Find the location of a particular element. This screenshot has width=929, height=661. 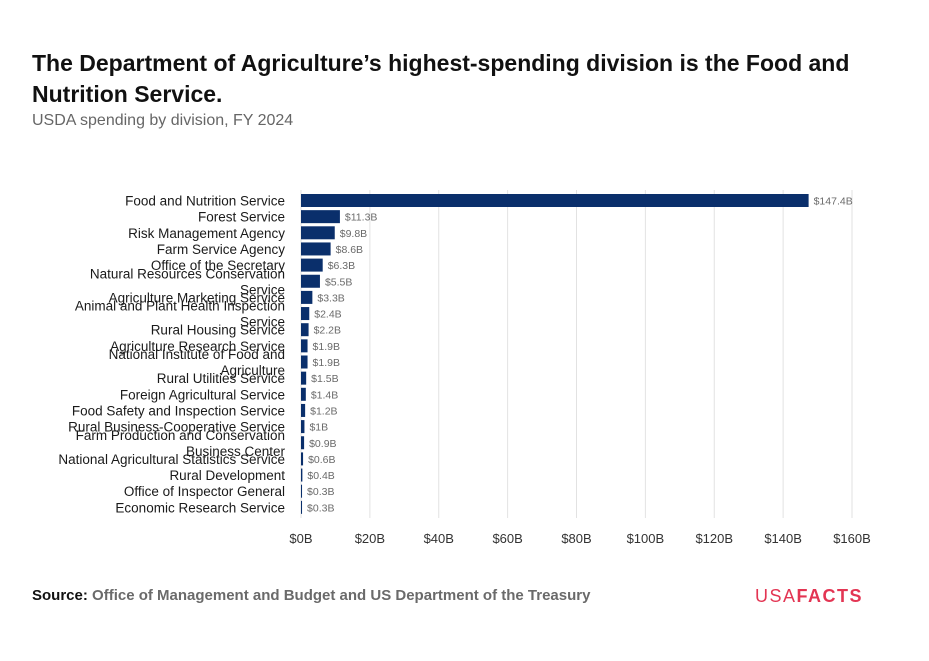

x-tick-label: $100B is located at coordinates (646, 538).